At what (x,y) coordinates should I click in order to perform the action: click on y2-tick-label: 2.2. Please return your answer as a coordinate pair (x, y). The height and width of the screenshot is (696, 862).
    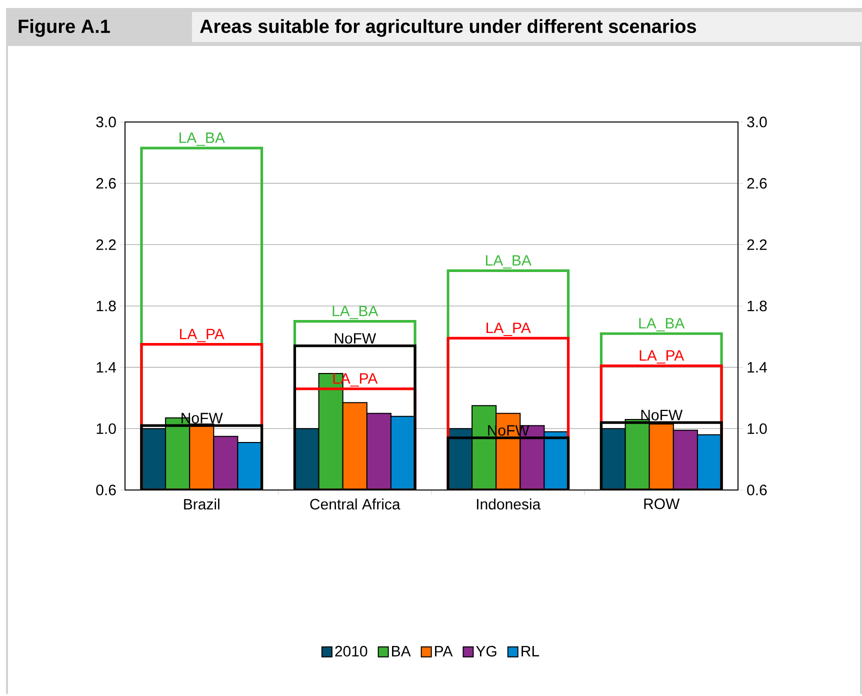
    Looking at the image, I should click on (106, 244).